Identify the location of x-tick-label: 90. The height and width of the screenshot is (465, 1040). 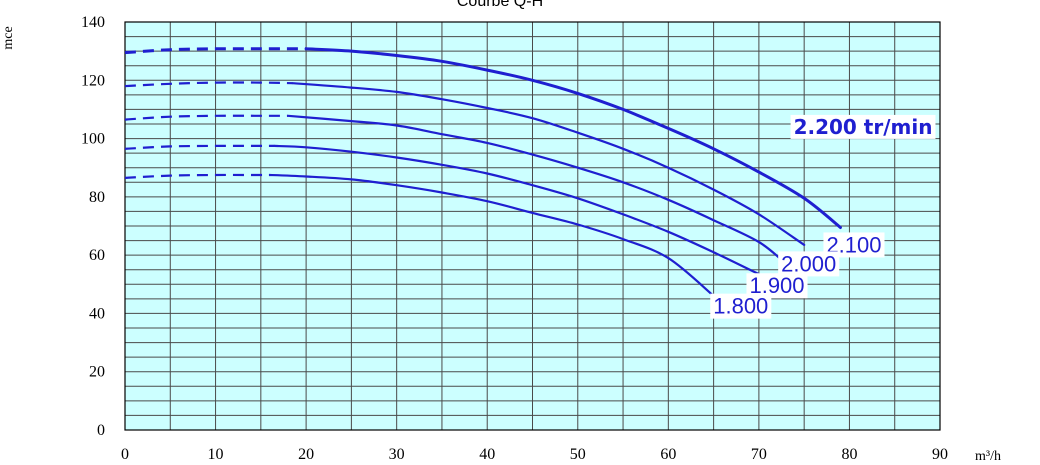
(940, 454).